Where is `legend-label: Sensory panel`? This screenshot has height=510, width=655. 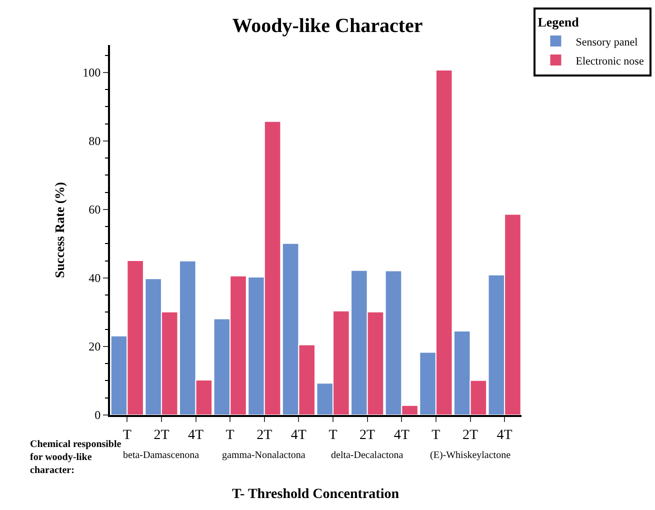 legend-label: Sensory panel is located at coordinates (607, 42).